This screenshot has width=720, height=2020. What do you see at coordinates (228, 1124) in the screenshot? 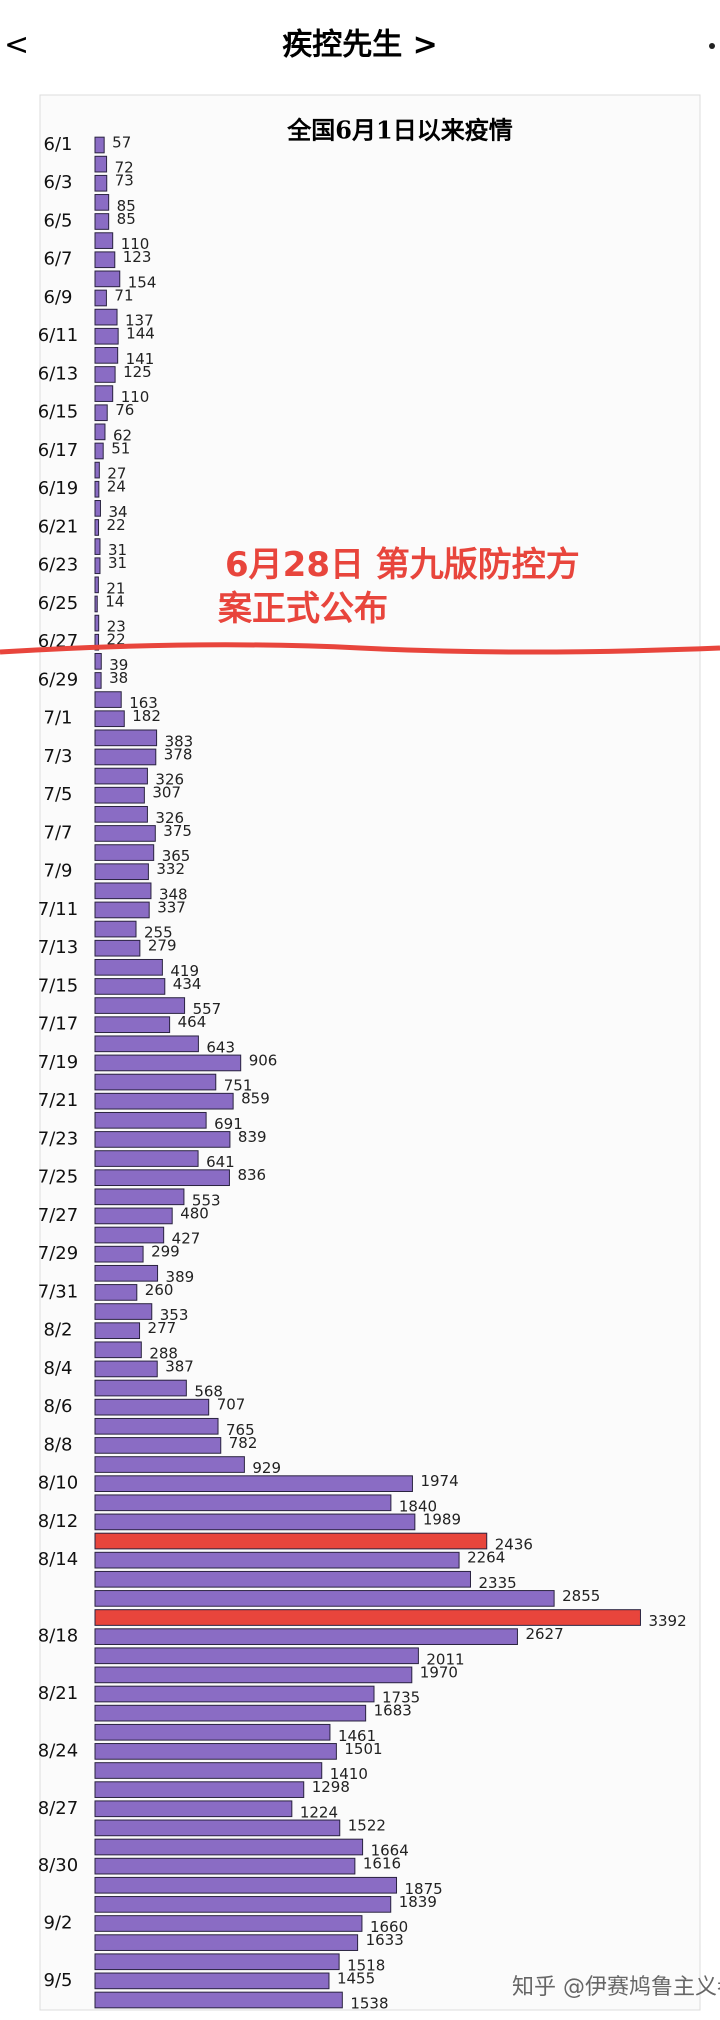
I see `value-label: 691` at bounding box center [228, 1124].